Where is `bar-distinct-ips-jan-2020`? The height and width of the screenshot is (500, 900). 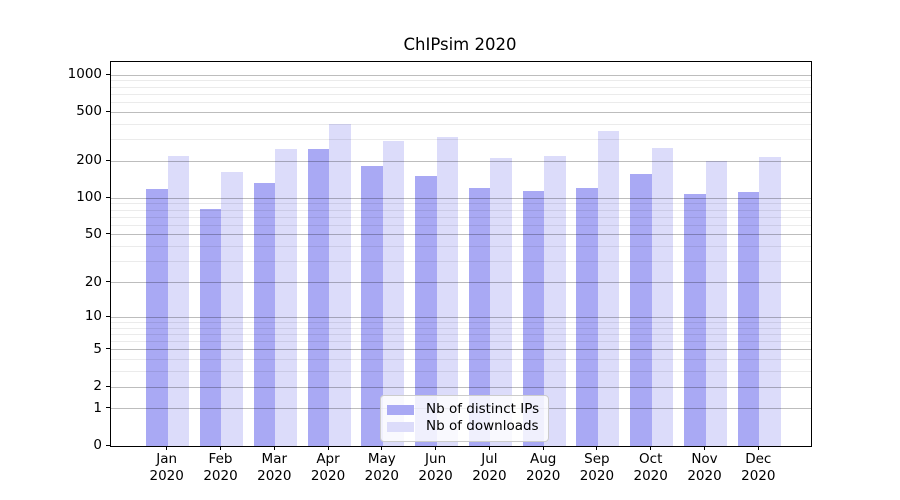
bar-distinct-ips-jan-2020 is located at coordinates (157, 317).